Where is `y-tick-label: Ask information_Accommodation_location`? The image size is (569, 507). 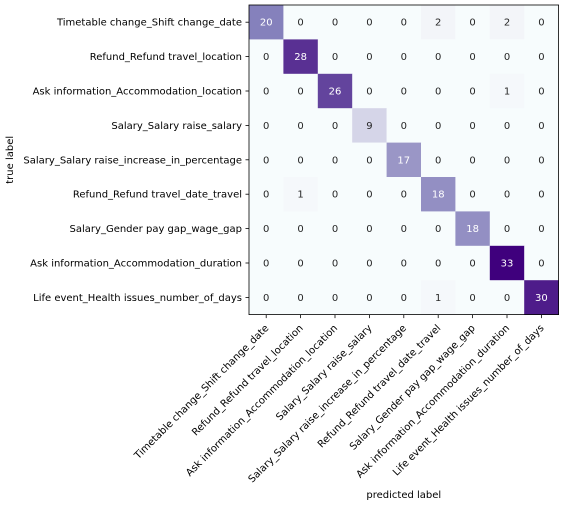
y-tick-label: Ask information_Accommodation_location is located at coordinates (137, 92).